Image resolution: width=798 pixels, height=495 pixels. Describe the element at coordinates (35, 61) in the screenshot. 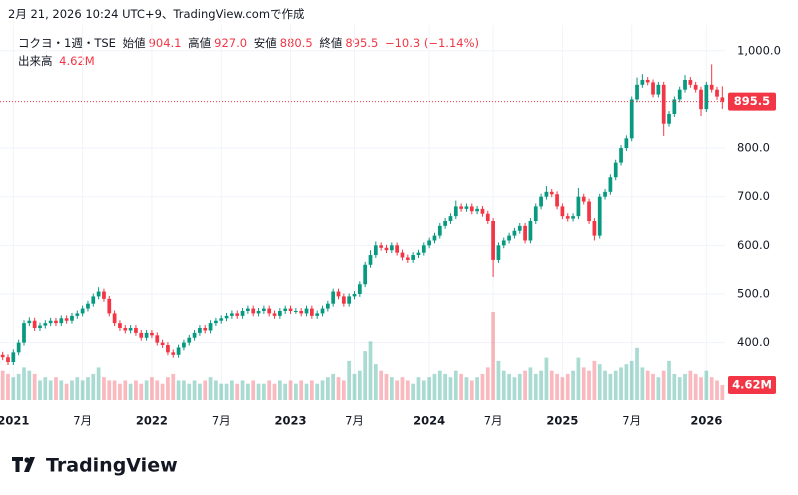

I see `label: 出来高` at that location.